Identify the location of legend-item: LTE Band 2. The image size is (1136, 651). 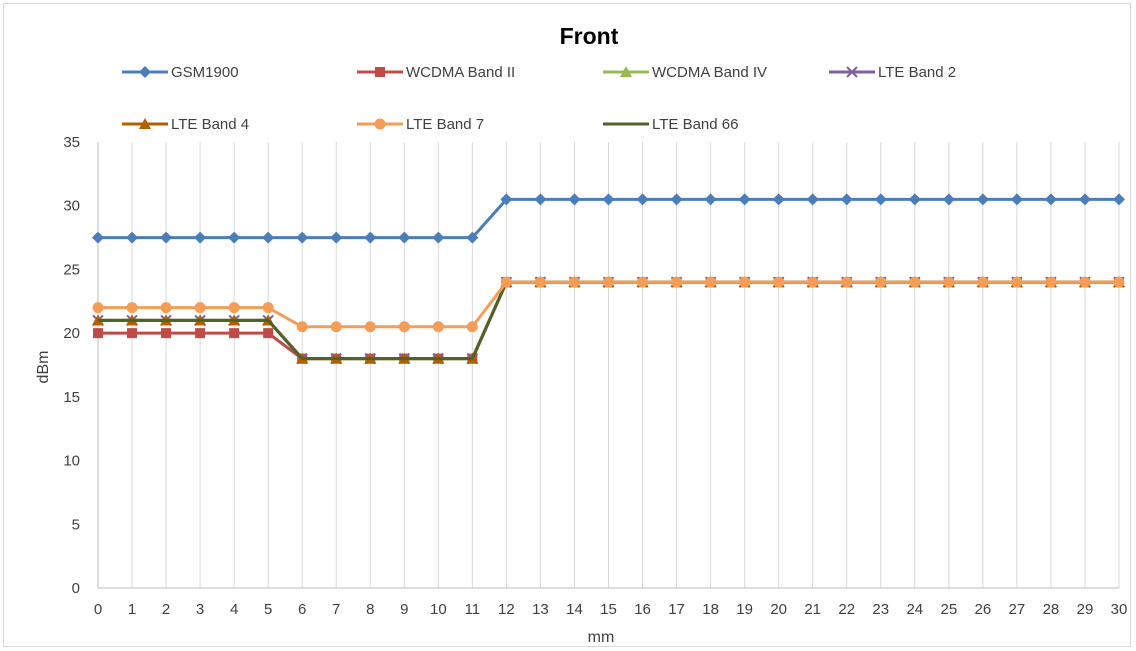
(892, 72).